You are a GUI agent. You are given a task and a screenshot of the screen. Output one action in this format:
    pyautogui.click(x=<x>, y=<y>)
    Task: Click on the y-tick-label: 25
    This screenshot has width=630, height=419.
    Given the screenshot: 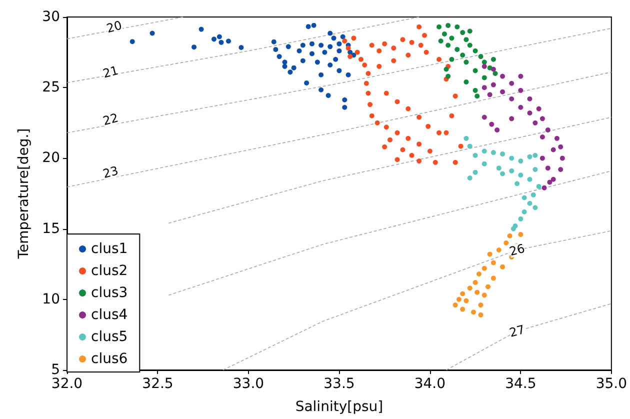 What is the action you would take?
    pyautogui.click(x=51, y=88)
    